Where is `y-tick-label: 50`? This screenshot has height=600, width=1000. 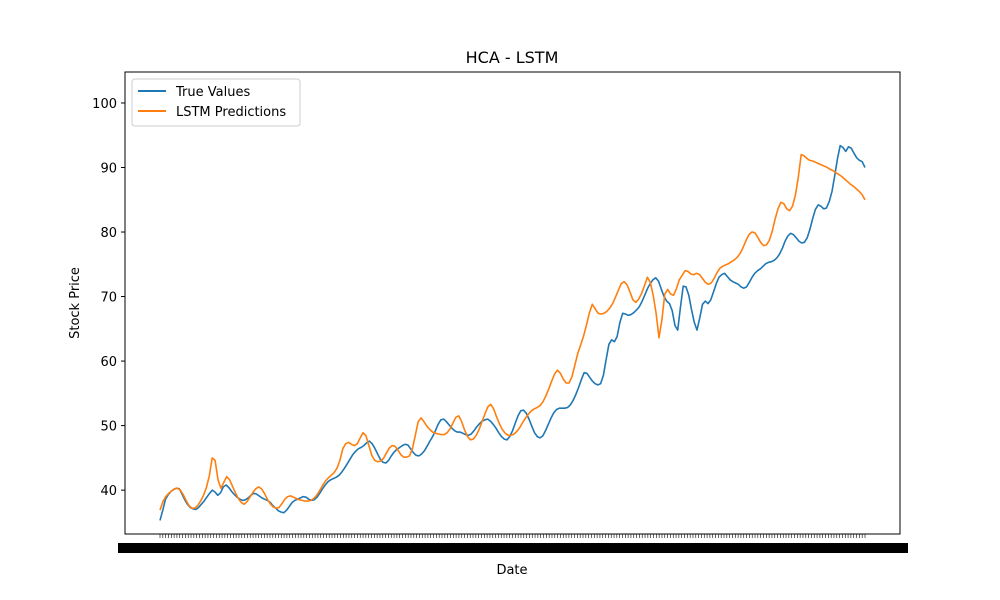
y-tick-label: 50 is located at coordinates (108, 427).